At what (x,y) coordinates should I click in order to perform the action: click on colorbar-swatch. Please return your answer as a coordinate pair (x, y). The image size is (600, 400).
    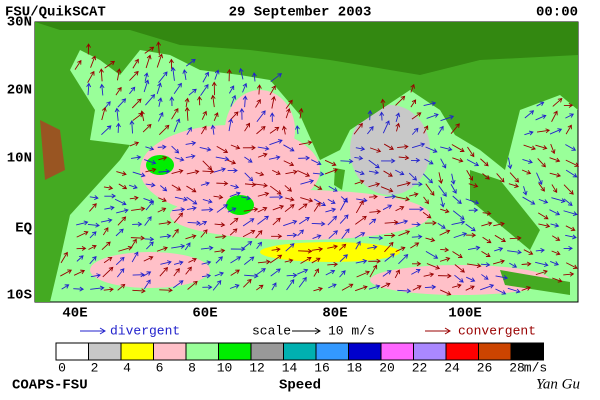
    Looking at the image, I should click on (397, 351).